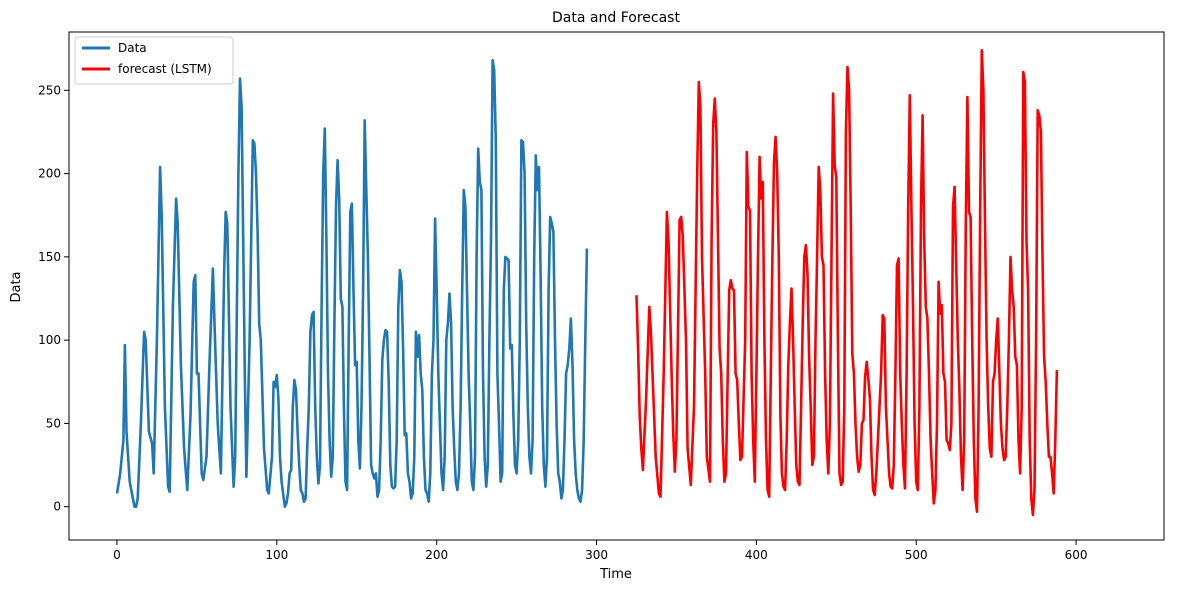 This screenshot has height=590, width=1189. Describe the element at coordinates (1076, 555) in the screenshot. I see `x-tick-label: 600` at that location.